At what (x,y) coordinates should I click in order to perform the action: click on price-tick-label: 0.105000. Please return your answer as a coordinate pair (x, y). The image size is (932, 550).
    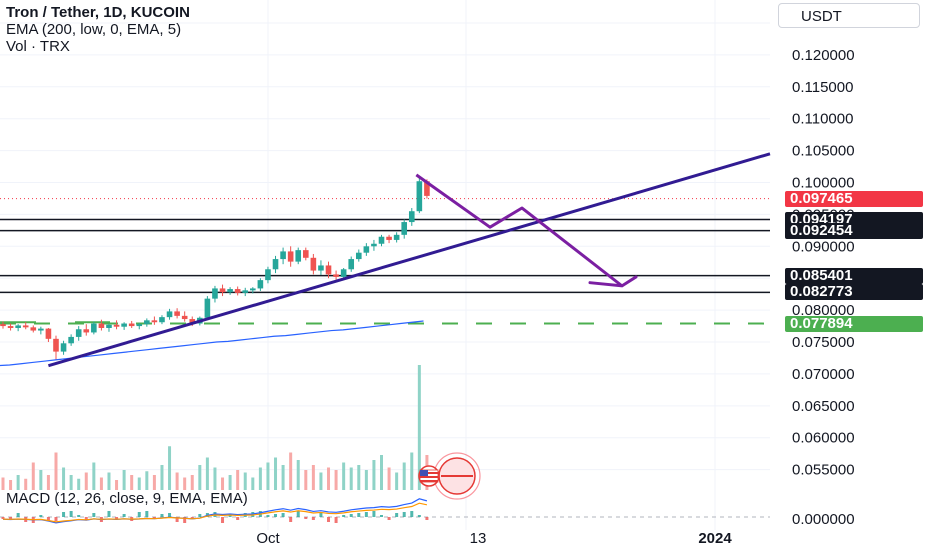
    Looking at the image, I should click on (823, 151).